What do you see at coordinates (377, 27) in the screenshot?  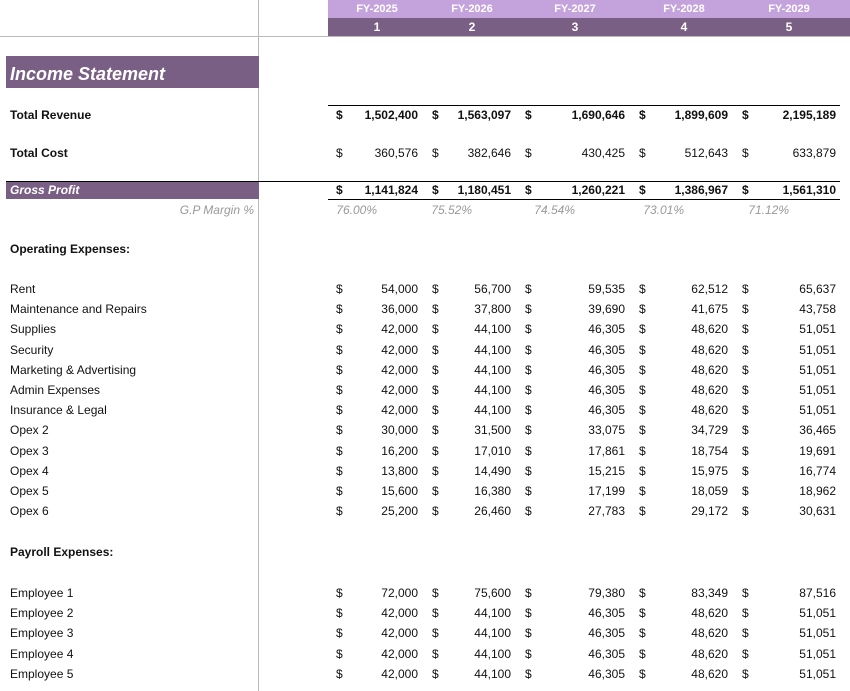 I see `period-header: 1` at bounding box center [377, 27].